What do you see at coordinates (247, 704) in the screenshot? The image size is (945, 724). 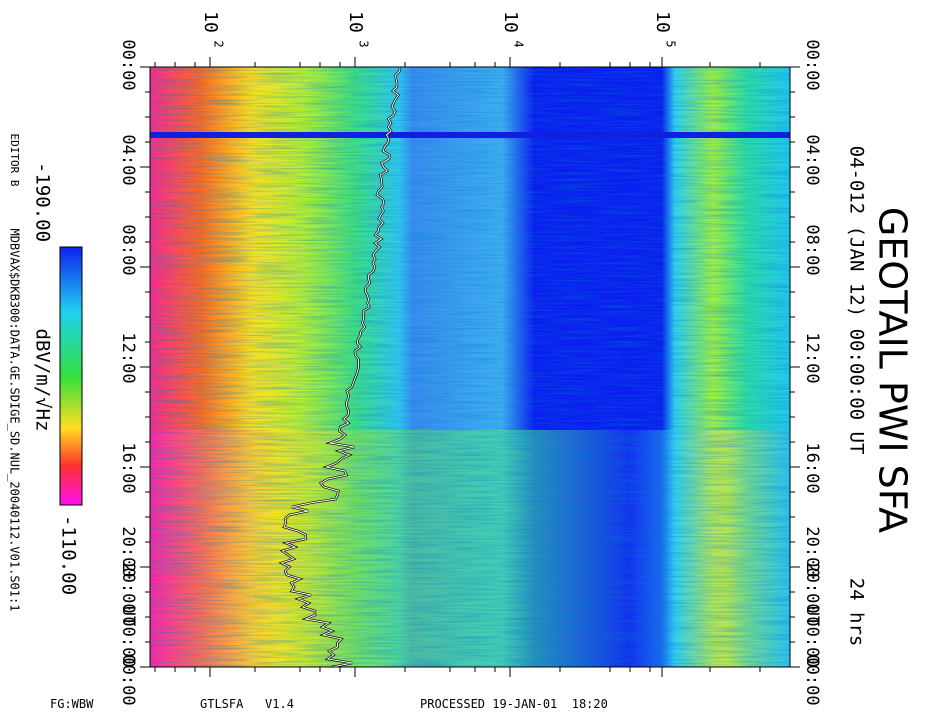 I see `footer-program: GTLSFA V1.4` at bounding box center [247, 704].